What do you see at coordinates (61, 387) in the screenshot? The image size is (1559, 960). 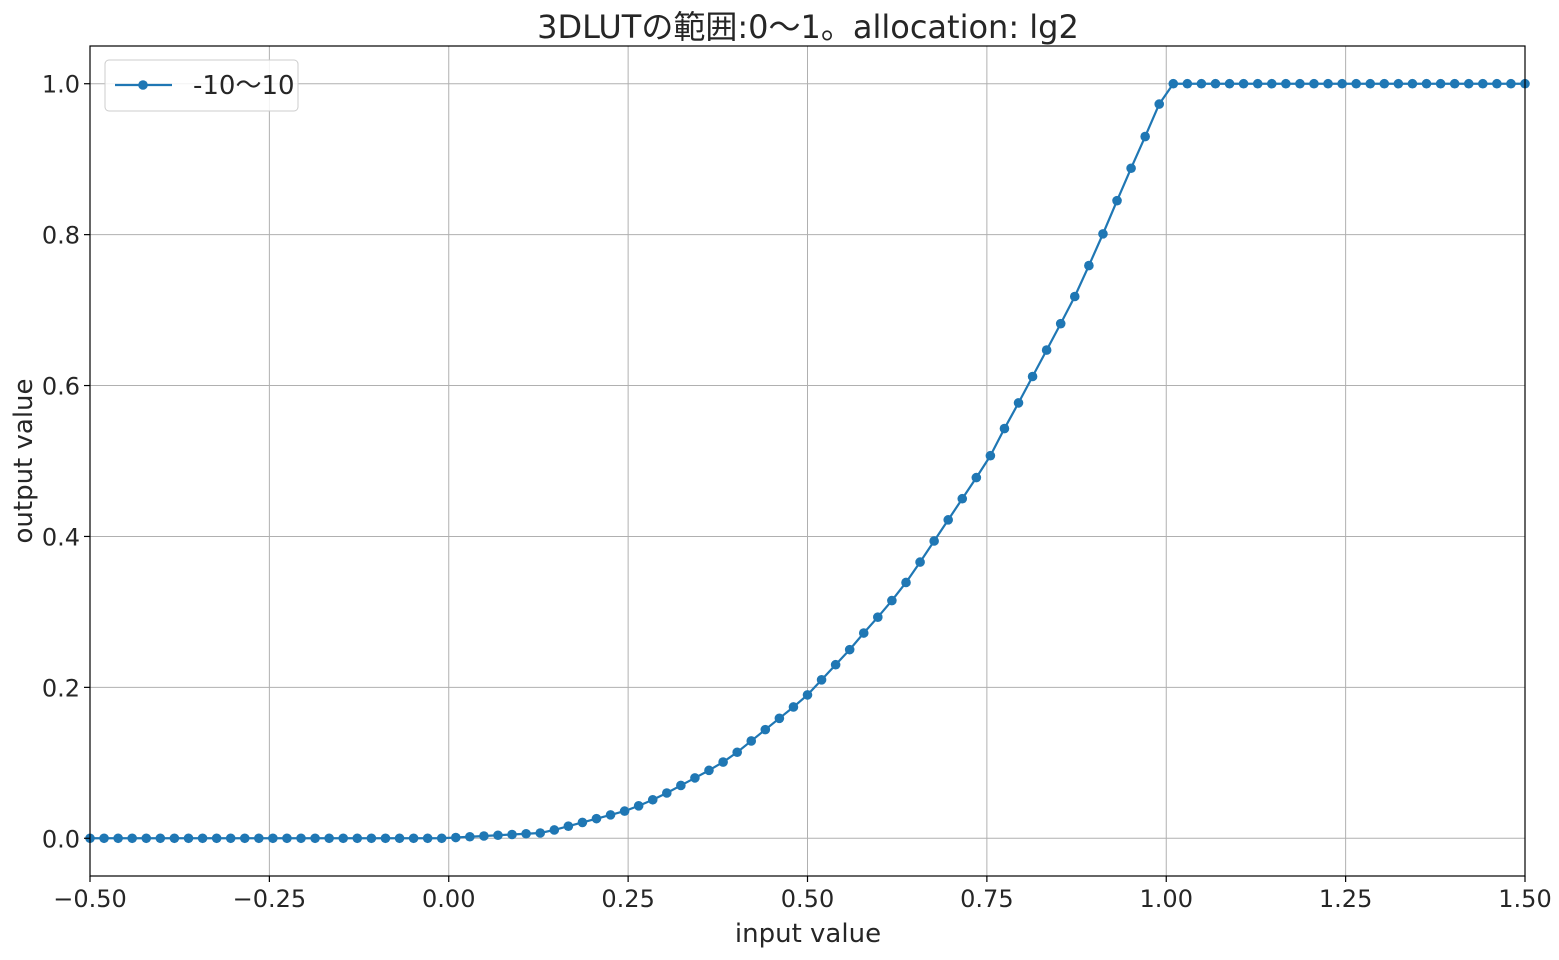 I see `y-tick-label: 0.6` at bounding box center [61, 387].